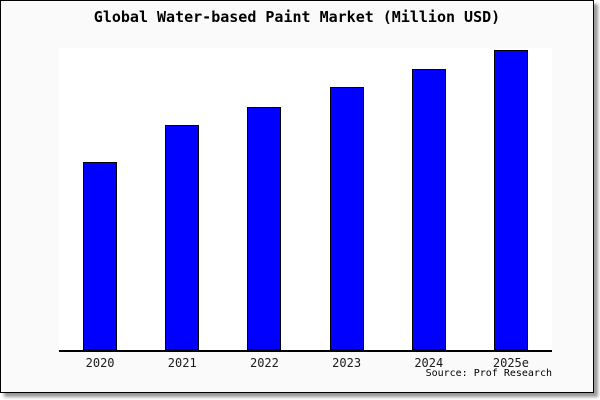  What do you see at coordinates (510, 363) in the screenshot?
I see `x-tick-label: 2025e` at bounding box center [510, 363].